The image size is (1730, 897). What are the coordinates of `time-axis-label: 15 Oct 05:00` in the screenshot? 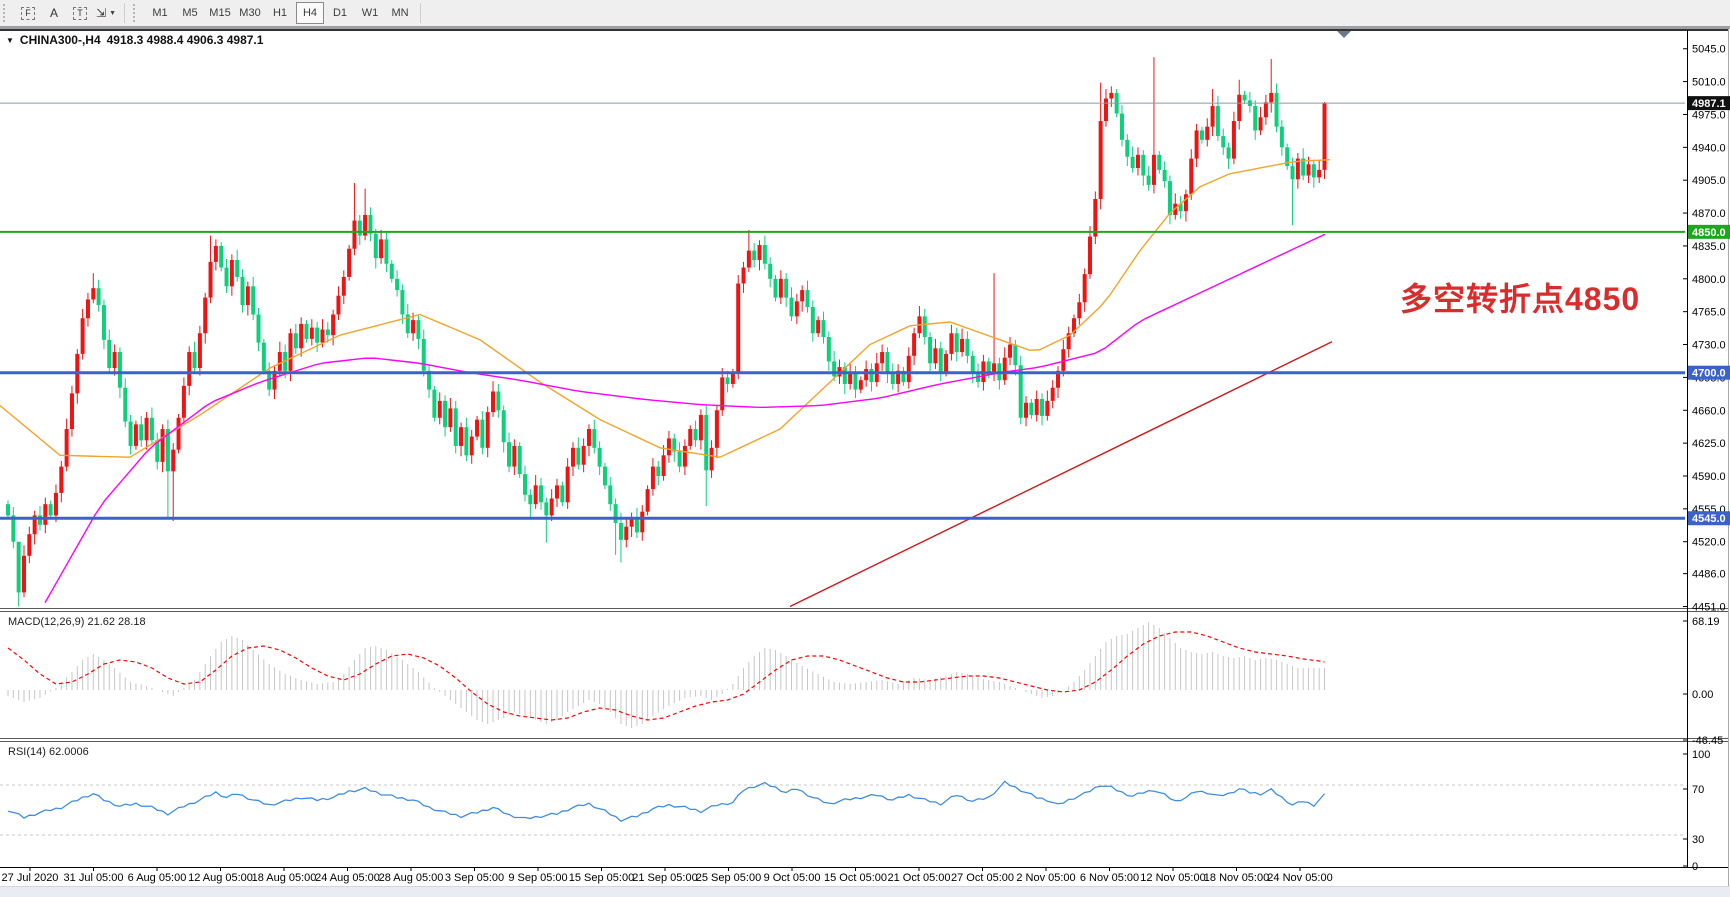 It's located at (855, 878).